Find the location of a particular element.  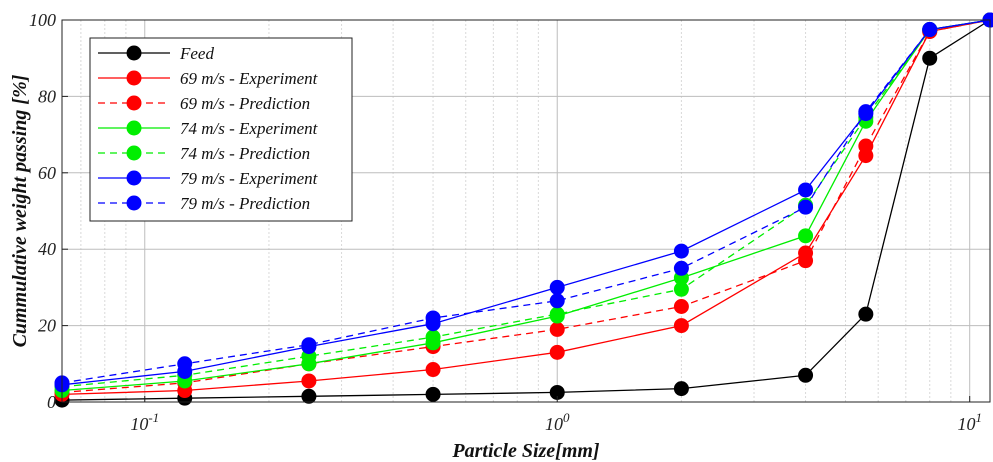

y-tick-label: 80 is located at coordinates (47, 96).